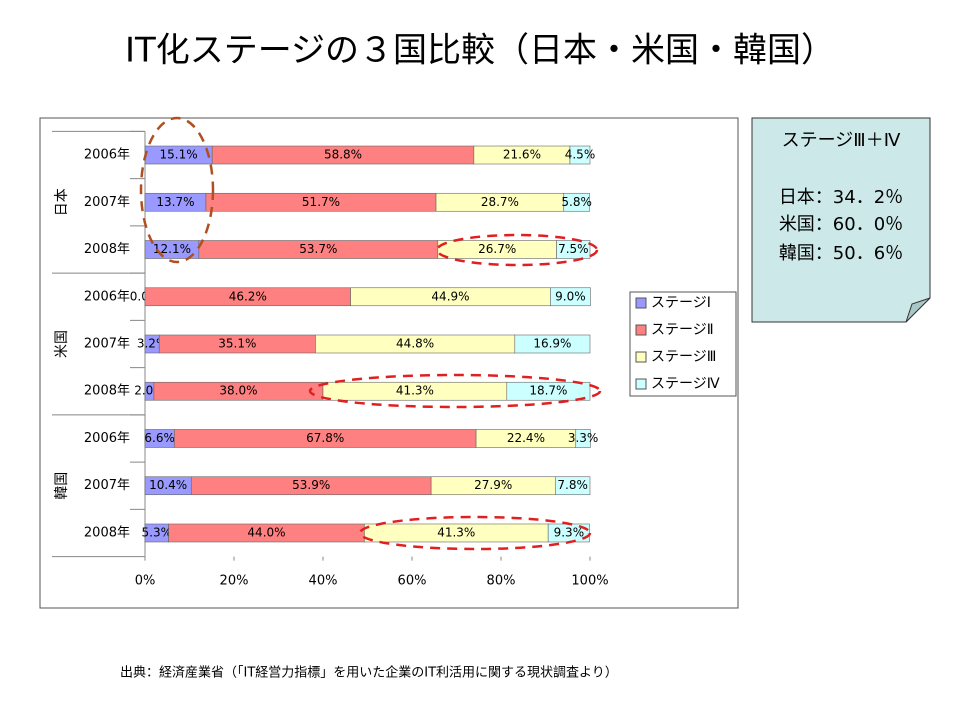  I want to click on value-label: 9.3%, so click(569, 532).